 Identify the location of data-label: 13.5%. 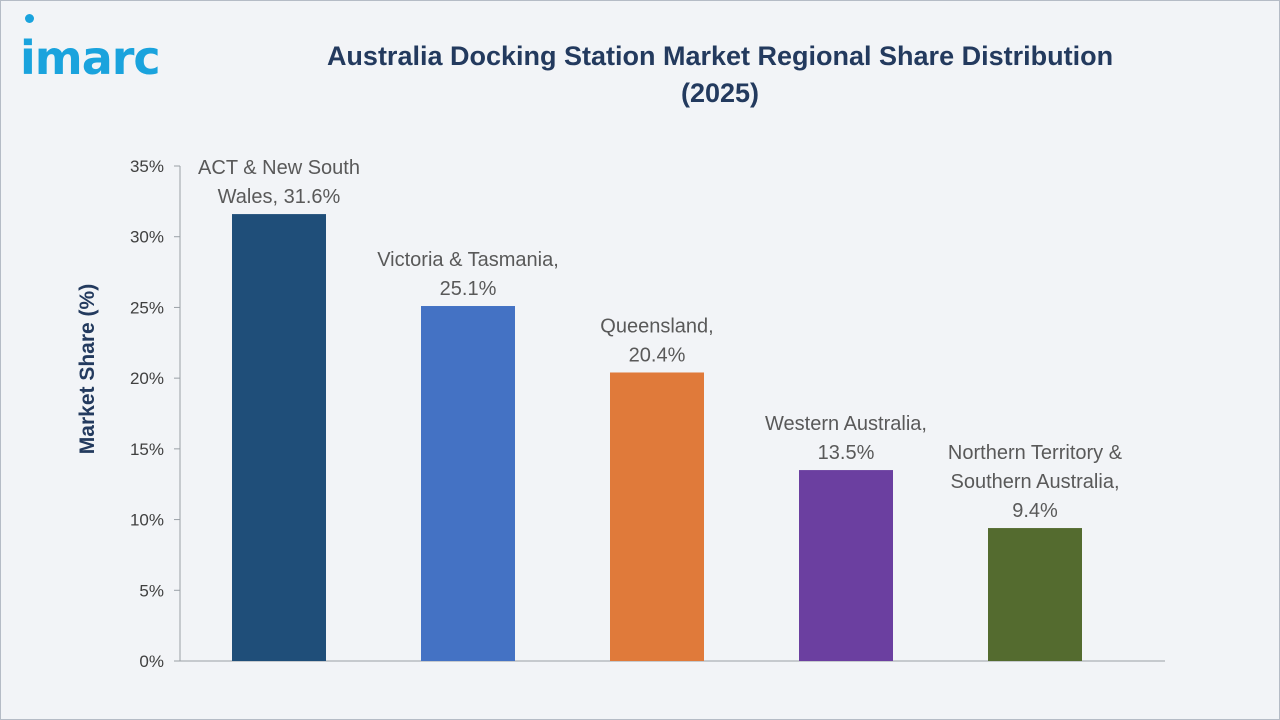
(846, 453).